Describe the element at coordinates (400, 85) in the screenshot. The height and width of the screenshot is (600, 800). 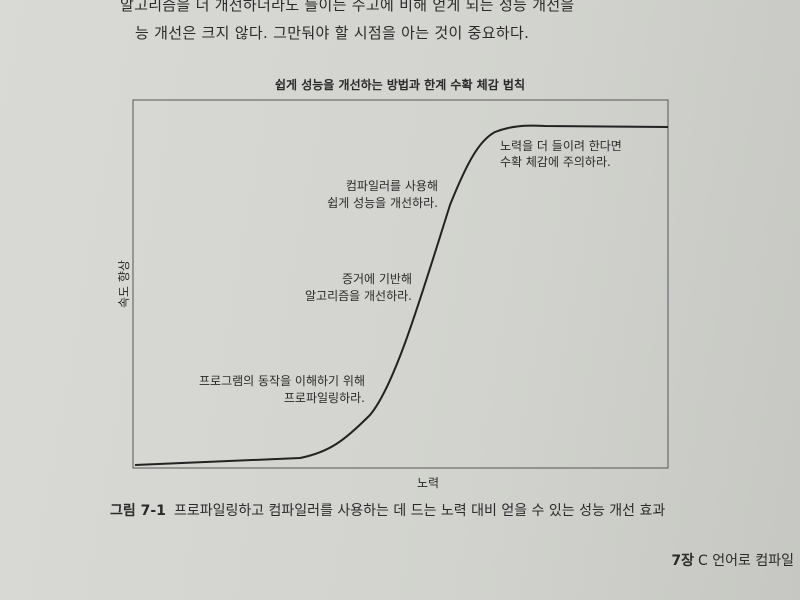
I see `figure-title: 쉽게 성능을 개선하는 방법과 한계 수확 체감 법칙` at that location.